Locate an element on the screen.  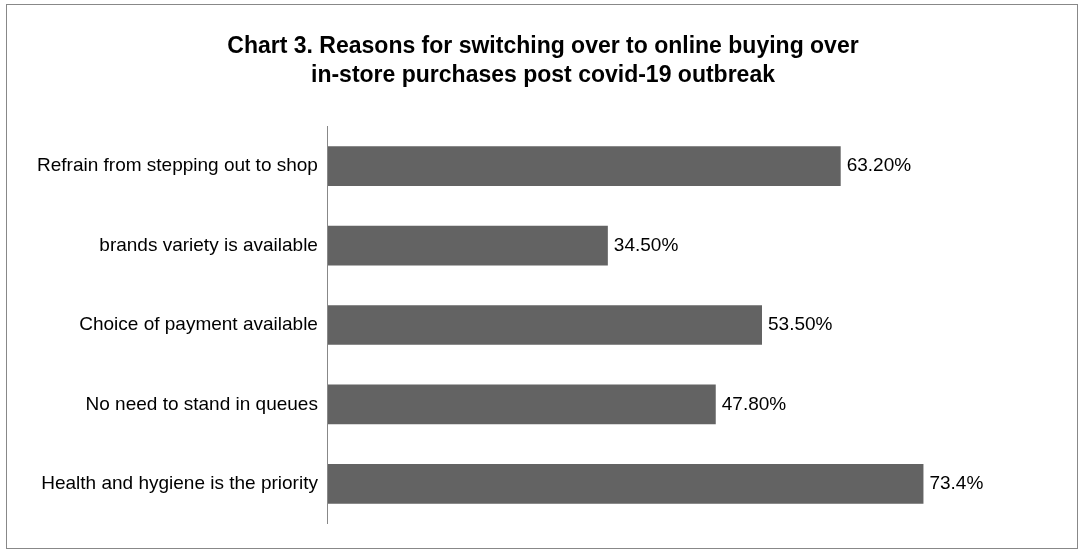
data-label: 63.20% is located at coordinates (879, 165).